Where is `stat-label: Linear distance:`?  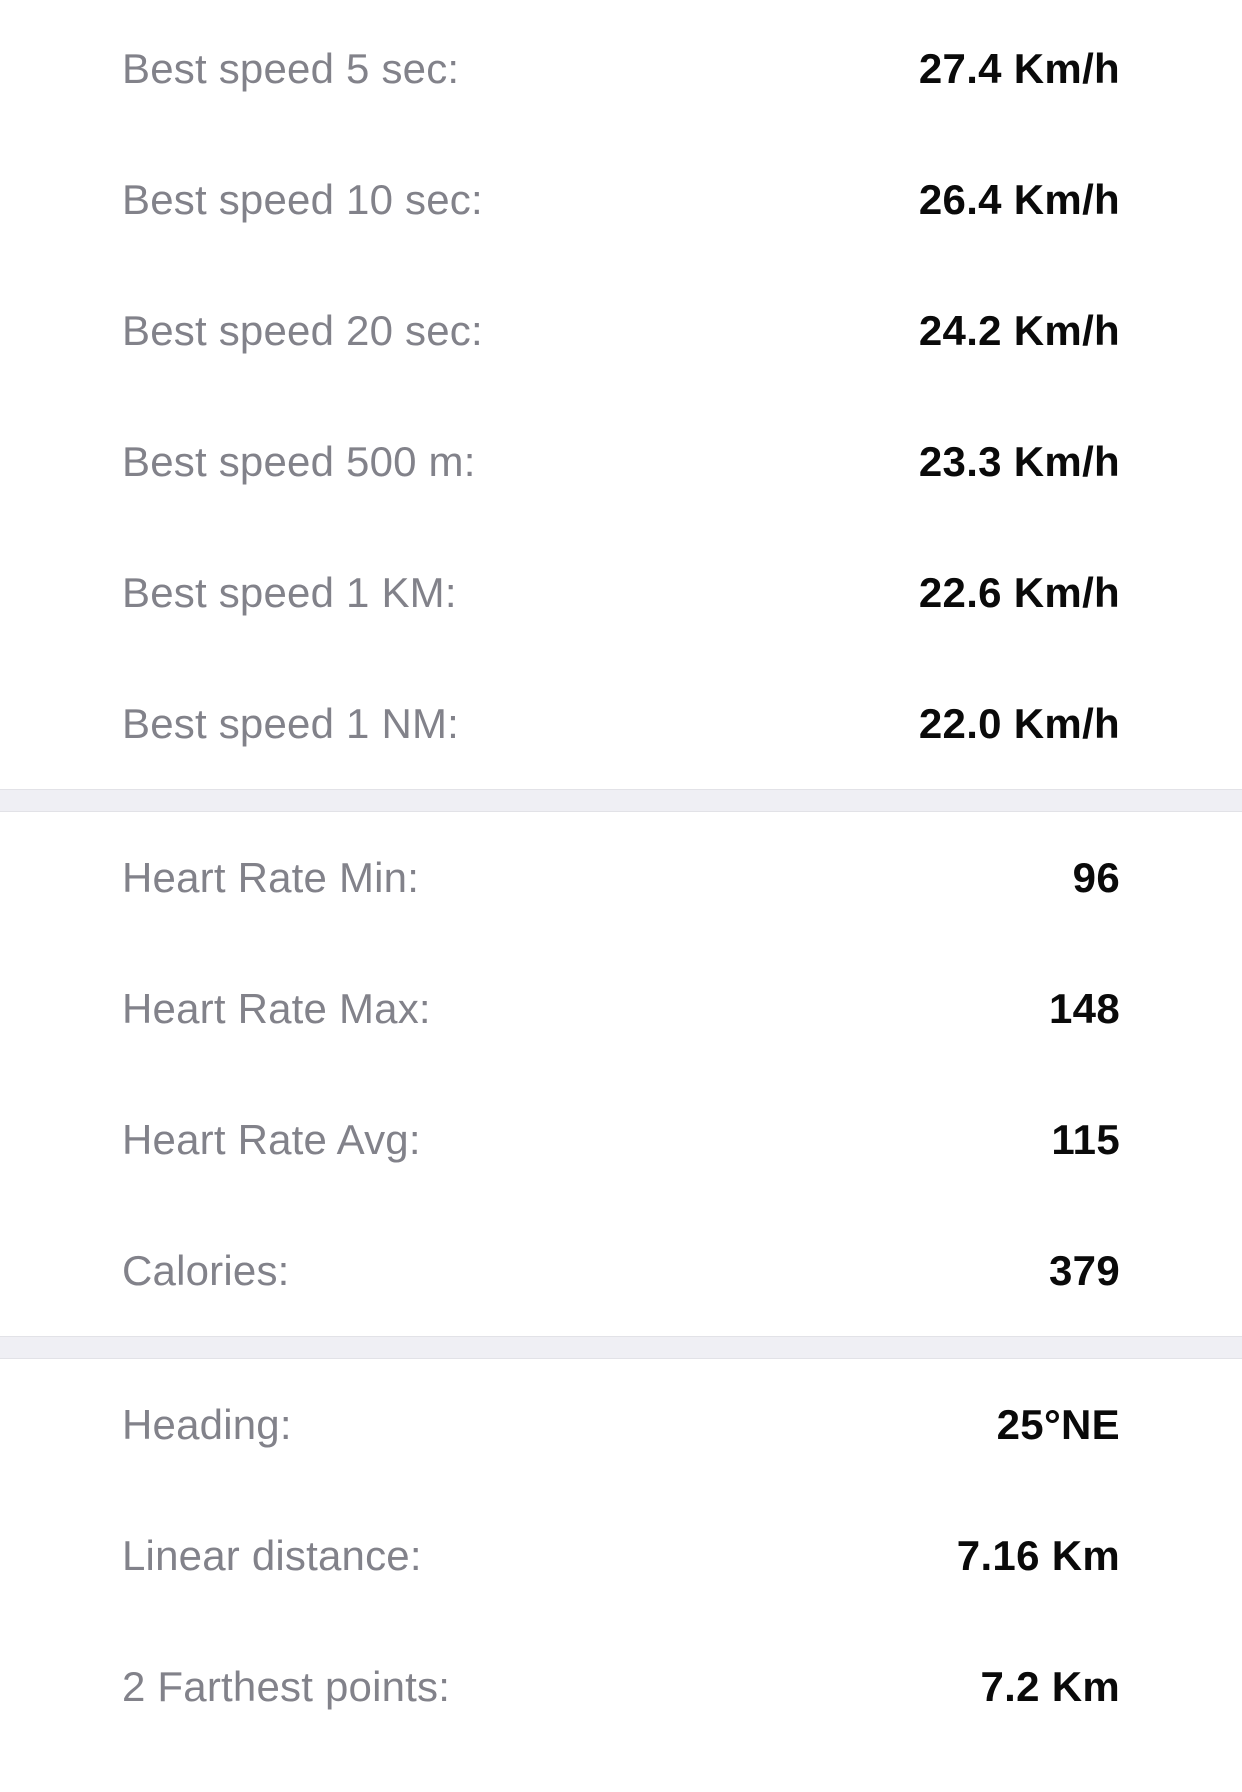 stat-label: Linear distance: is located at coordinates (272, 1555).